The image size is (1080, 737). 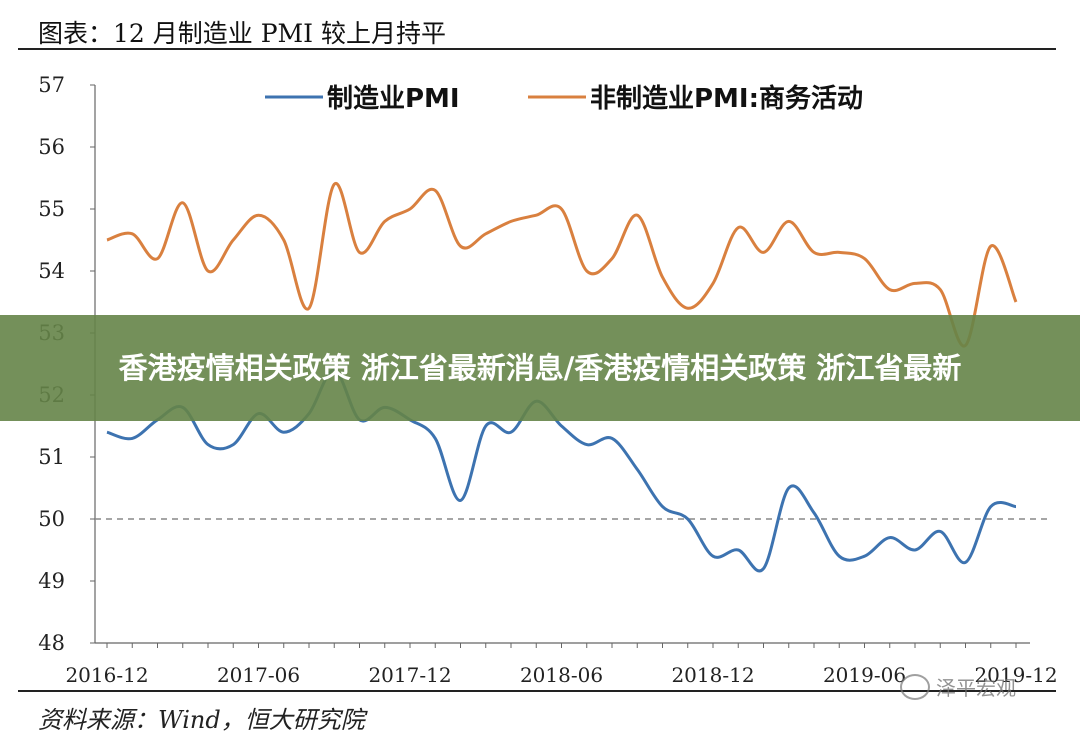 I want to click on x-tick-label: 2017-12, so click(x=409, y=675).